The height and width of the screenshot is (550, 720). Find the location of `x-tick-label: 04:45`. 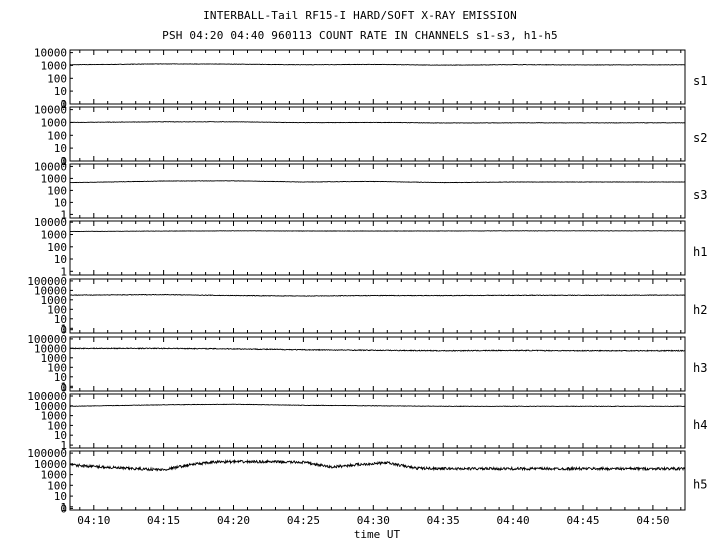

x-tick-label: 04:45 is located at coordinates (582, 520).